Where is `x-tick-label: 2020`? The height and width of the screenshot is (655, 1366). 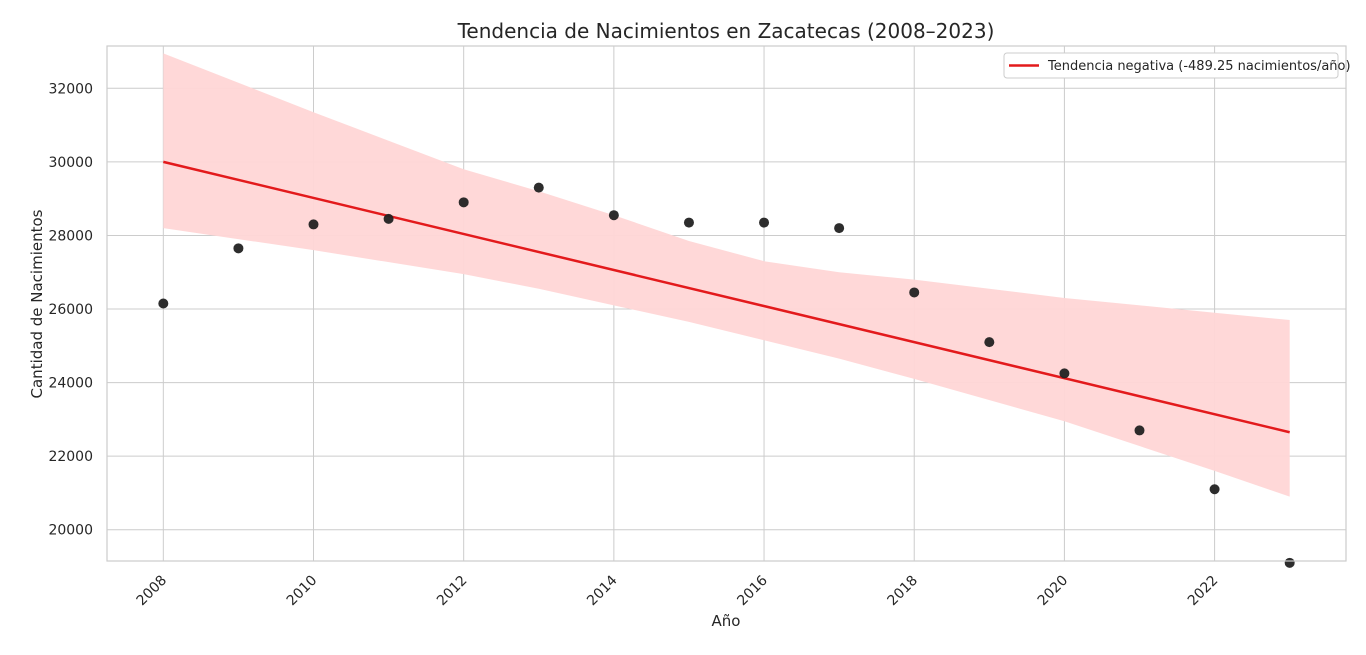 x-tick-label: 2020 is located at coordinates (1053, 591).